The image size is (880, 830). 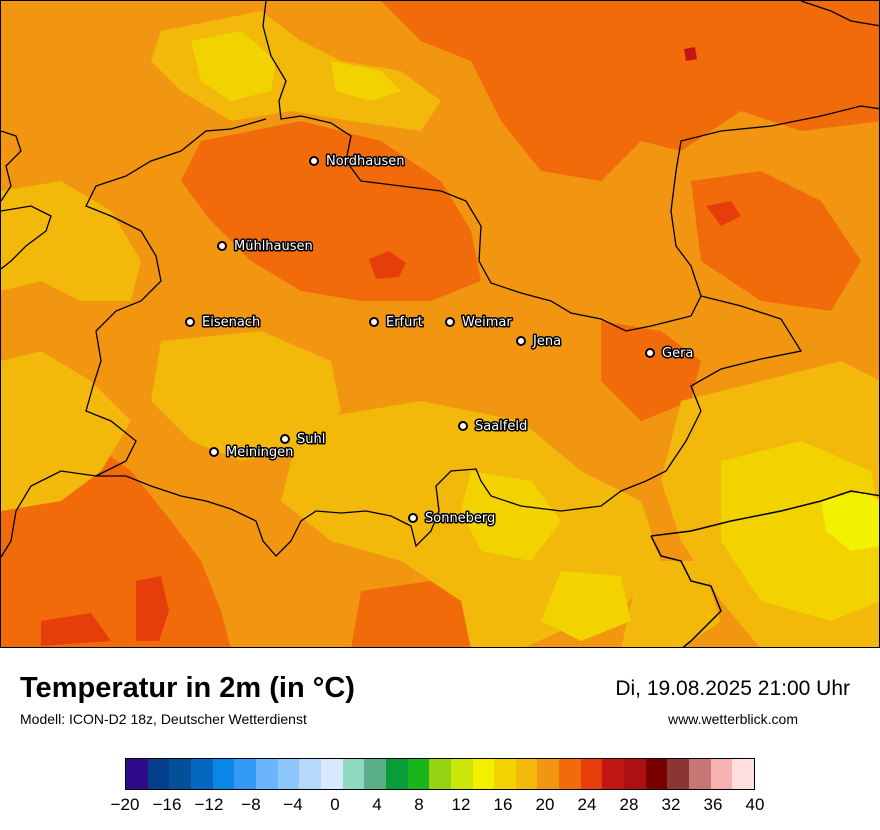 I want to click on city-sonneberg: Sonneberg, so click(x=452, y=519).